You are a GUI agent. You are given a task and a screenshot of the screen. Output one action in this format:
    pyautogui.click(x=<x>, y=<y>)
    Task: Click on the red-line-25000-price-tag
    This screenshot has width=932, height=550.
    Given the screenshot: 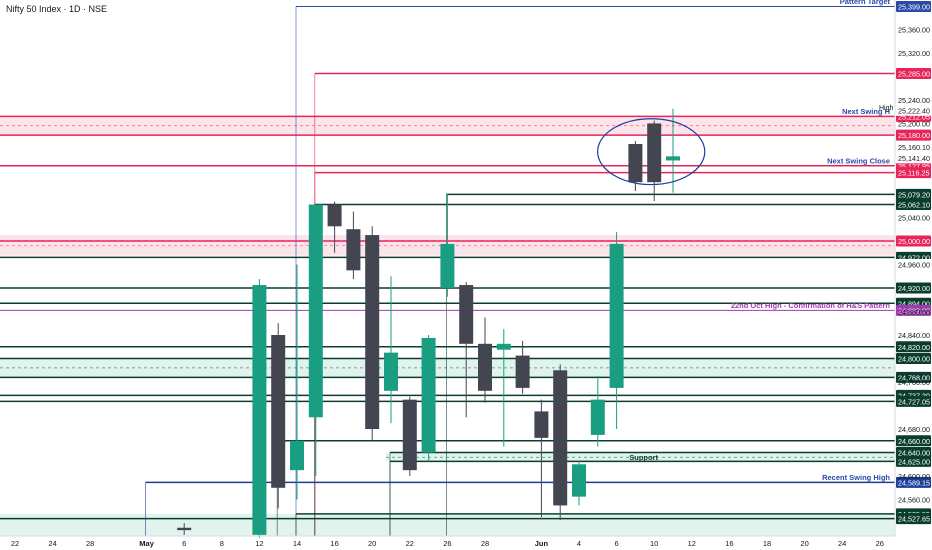 What is the action you would take?
    pyautogui.click(x=913, y=241)
    